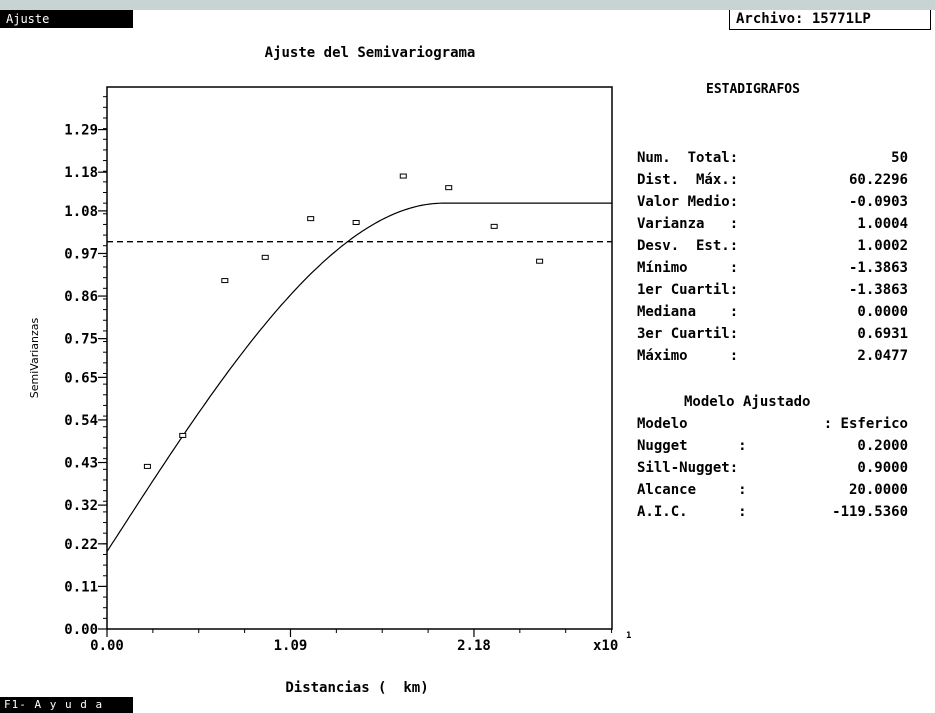 This screenshot has width=935, height=713. I want to click on stat-value: 1.0002, so click(882, 246).